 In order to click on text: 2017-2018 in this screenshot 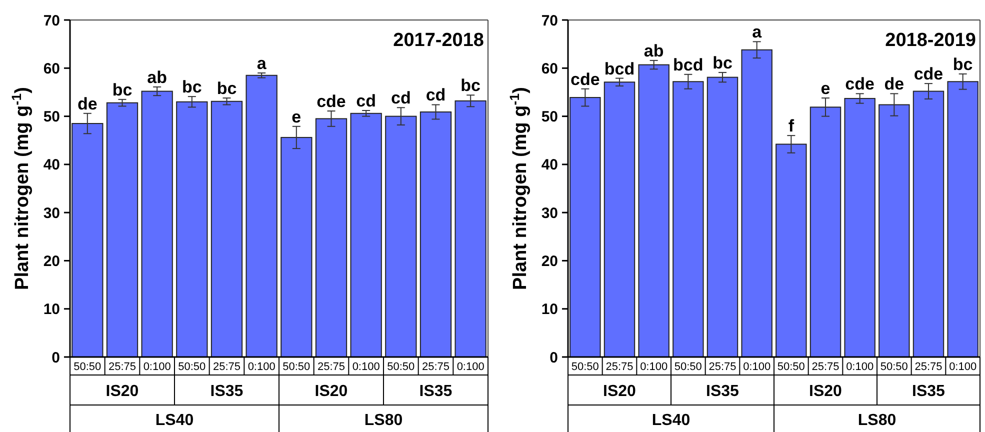, I will do `click(438, 40)`.